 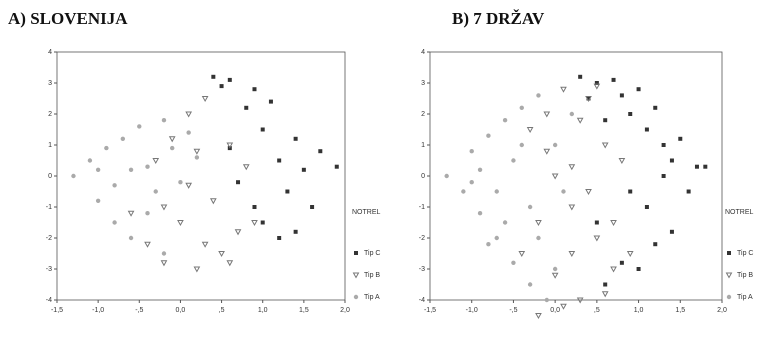 I want to click on y-tick-label: 0, so click(x=423, y=176).